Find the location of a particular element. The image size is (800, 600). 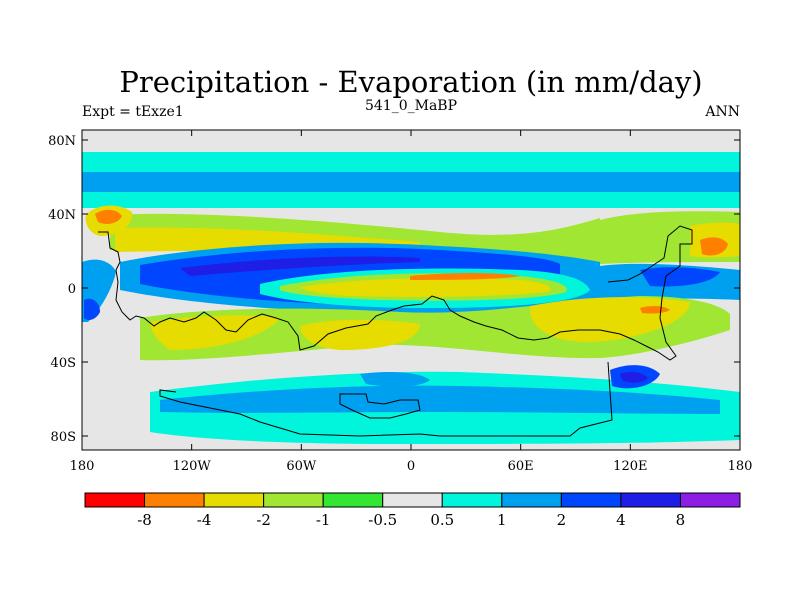

subtropic-south-yellow-mid is located at coordinates (360, 334).